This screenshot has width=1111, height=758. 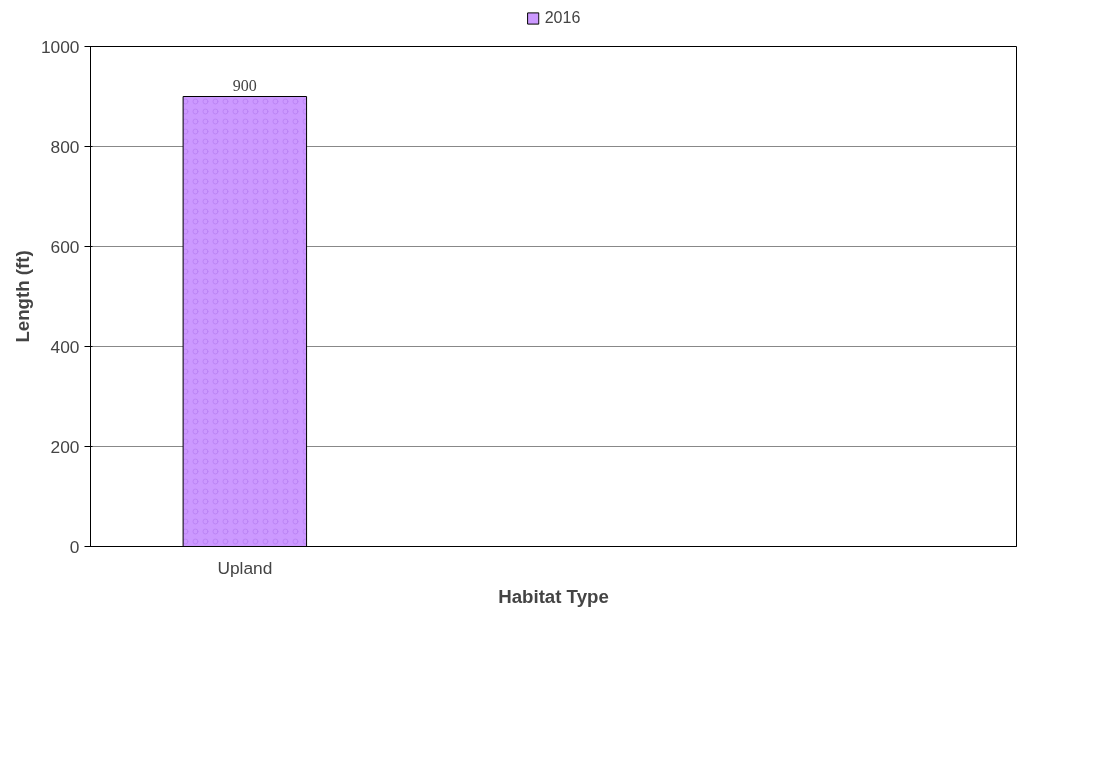 I want to click on y-tick-label: 800, so click(x=65, y=146).